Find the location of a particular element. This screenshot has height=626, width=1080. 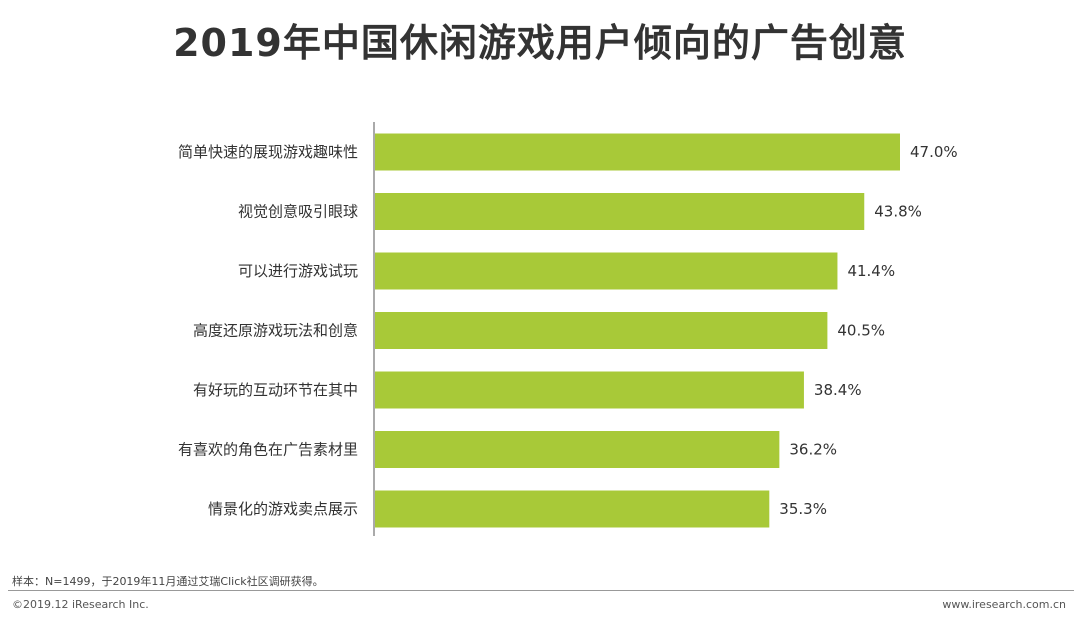

footer-divider is located at coordinates (541, 590).